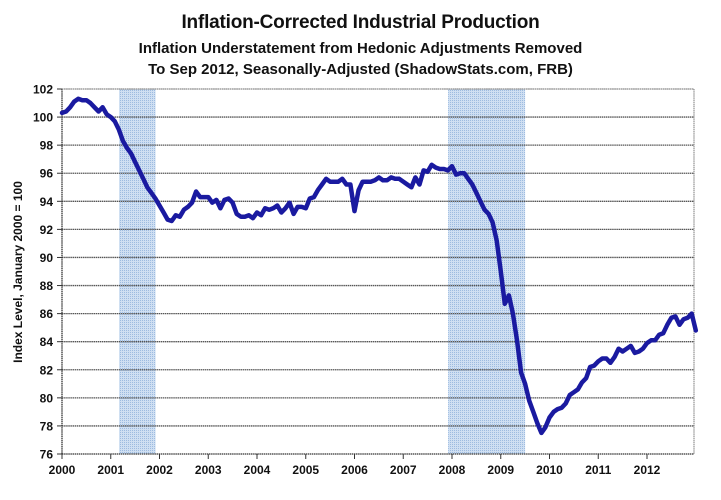 The image size is (721, 500). I want to click on y-axis-ticks: 76 78 80 82 84 86 88 90 92 94 96 98 100 102, so click(47, 272).